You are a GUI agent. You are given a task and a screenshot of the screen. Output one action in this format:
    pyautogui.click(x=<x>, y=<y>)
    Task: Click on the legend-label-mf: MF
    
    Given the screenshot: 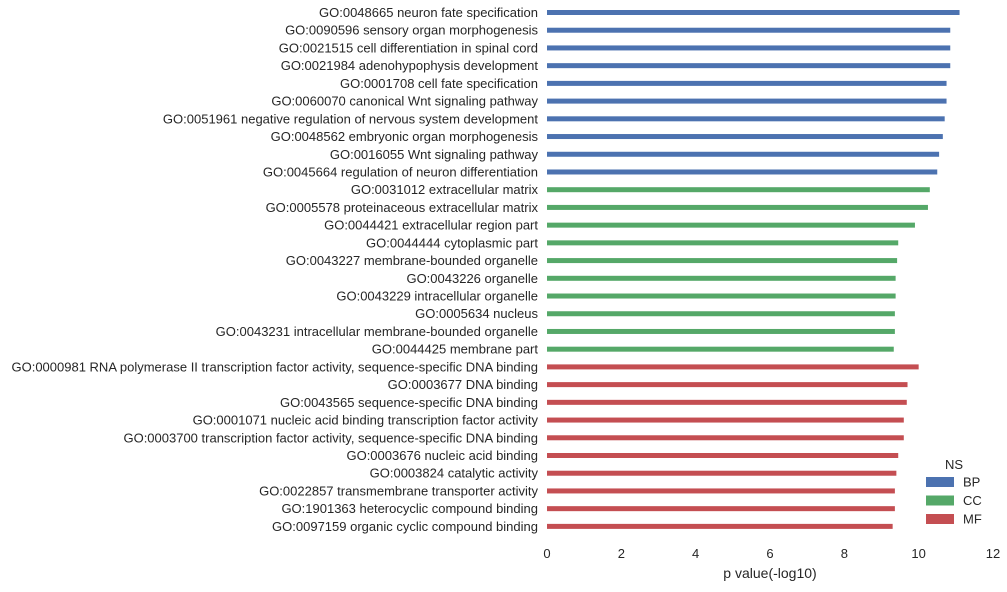 What is the action you would take?
    pyautogui.click(x=972, y=519)
    